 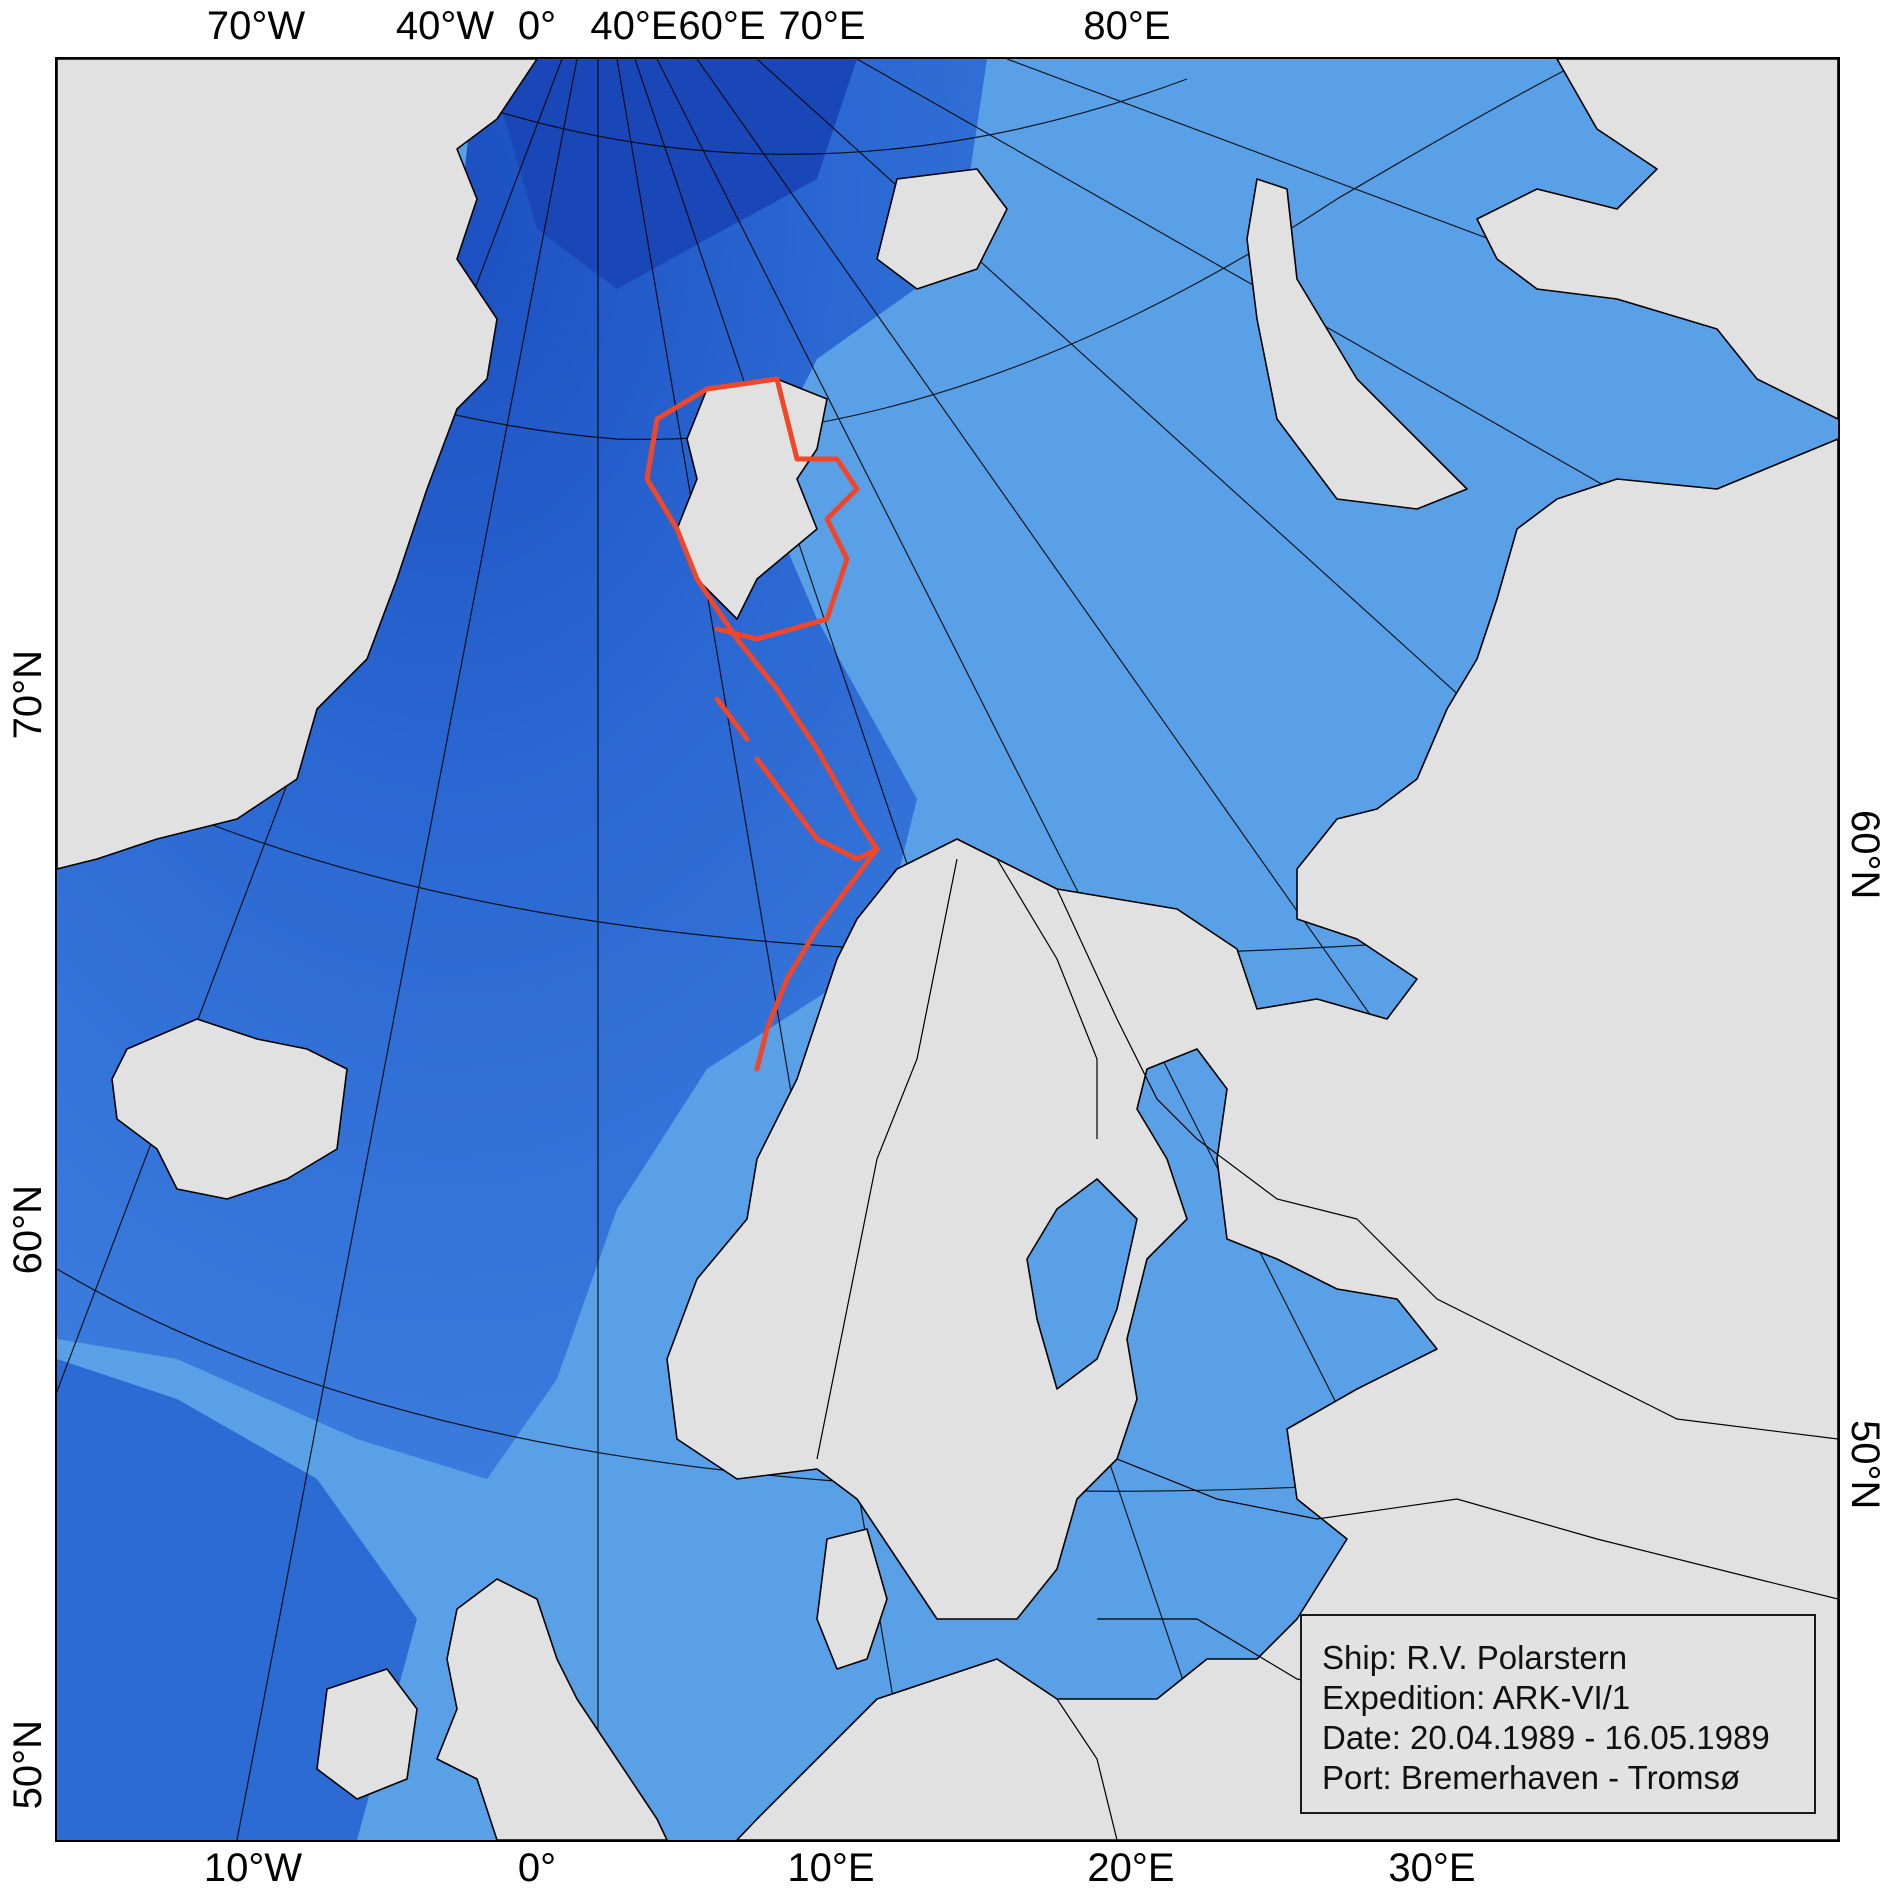 I want to click on legend-date: Date: 20.04.1989 - 16.05.1989, so click(x=1546, y=1737).